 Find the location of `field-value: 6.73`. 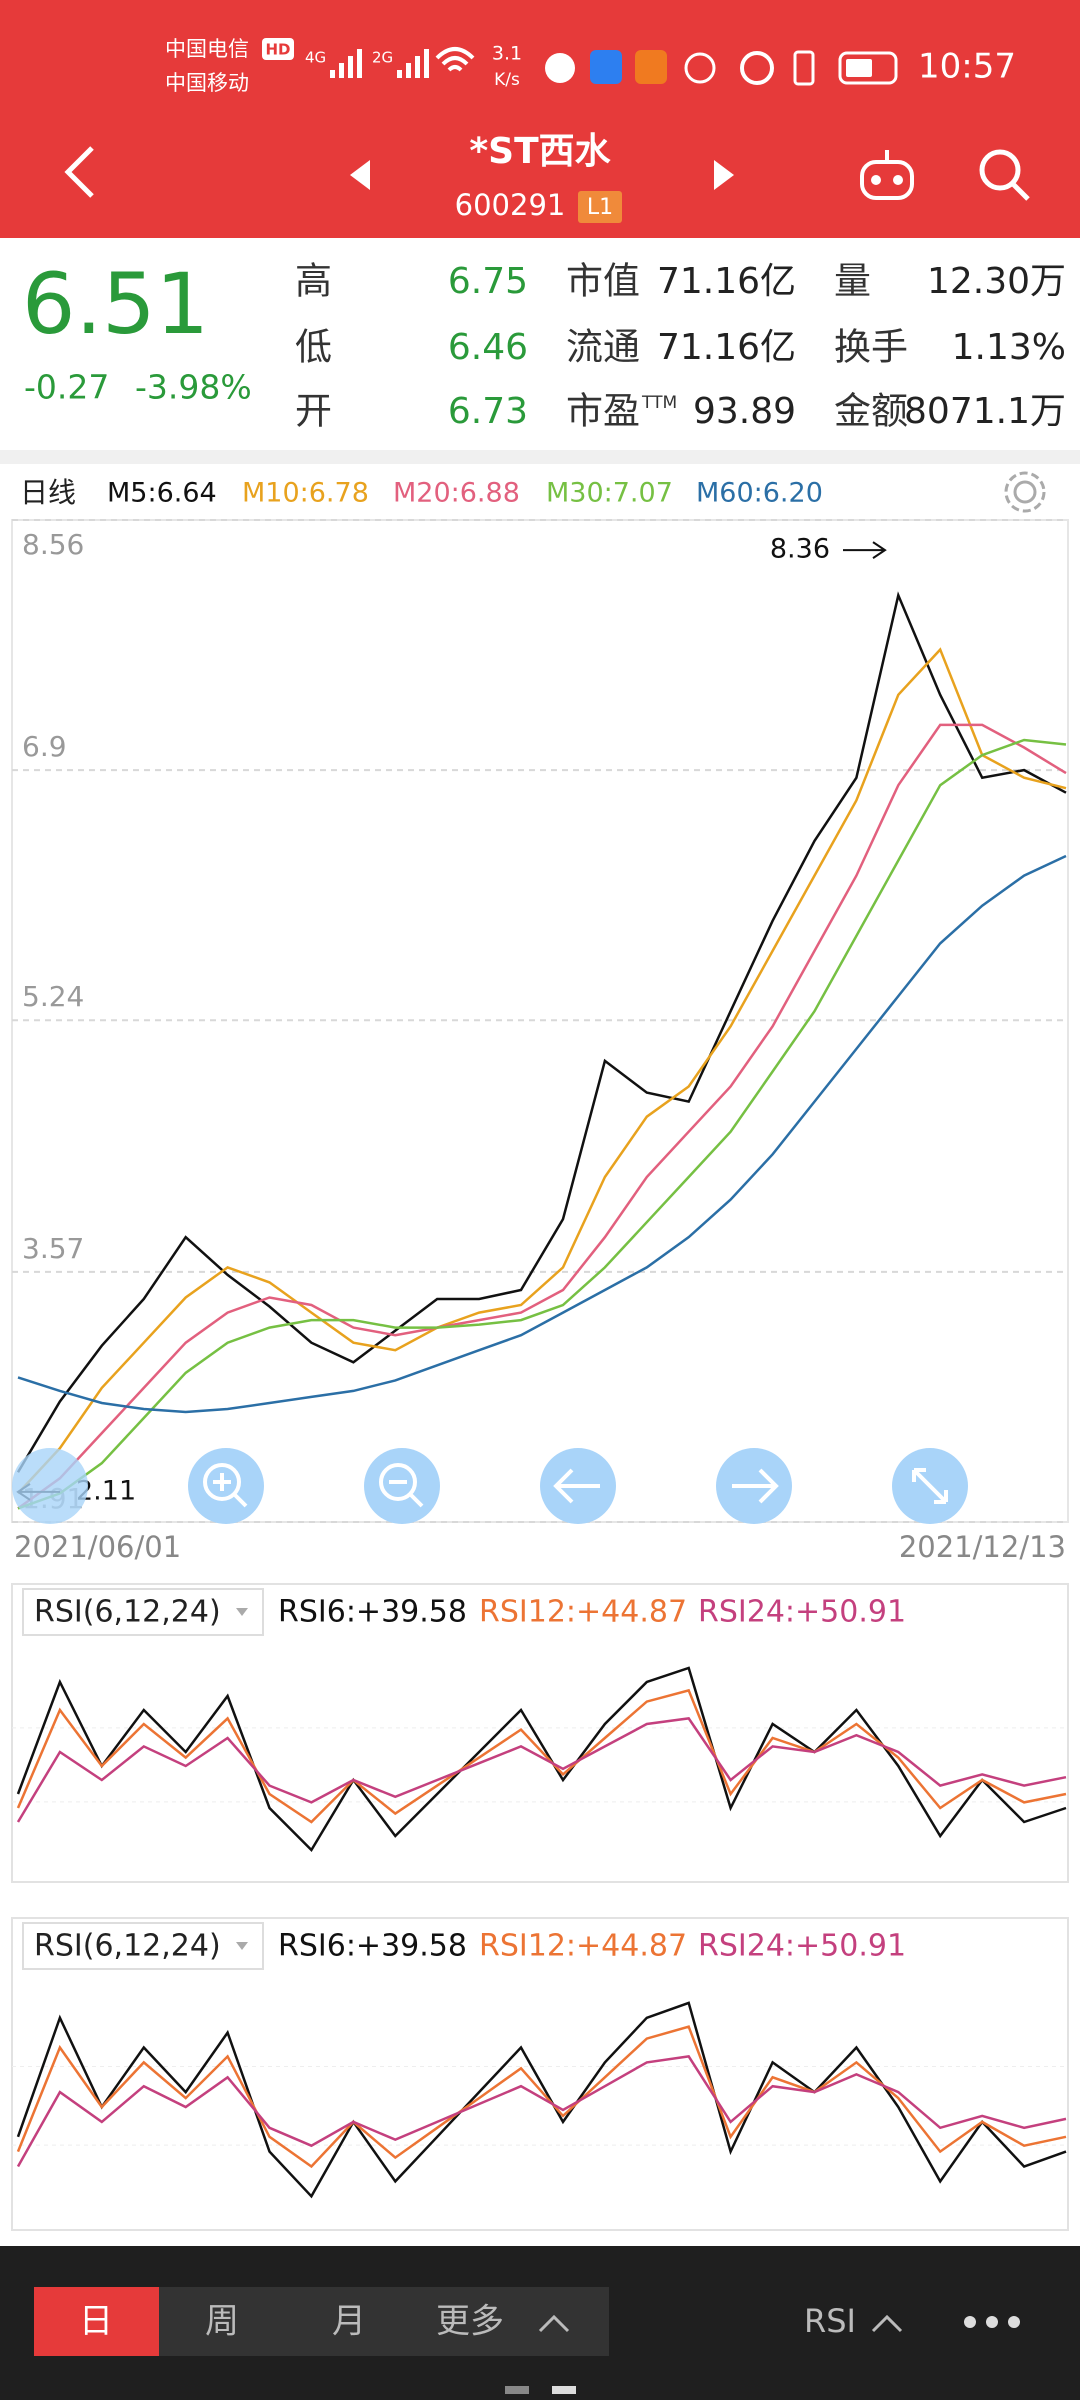

field-value: 6.73 is located at coordinates (488, 411).